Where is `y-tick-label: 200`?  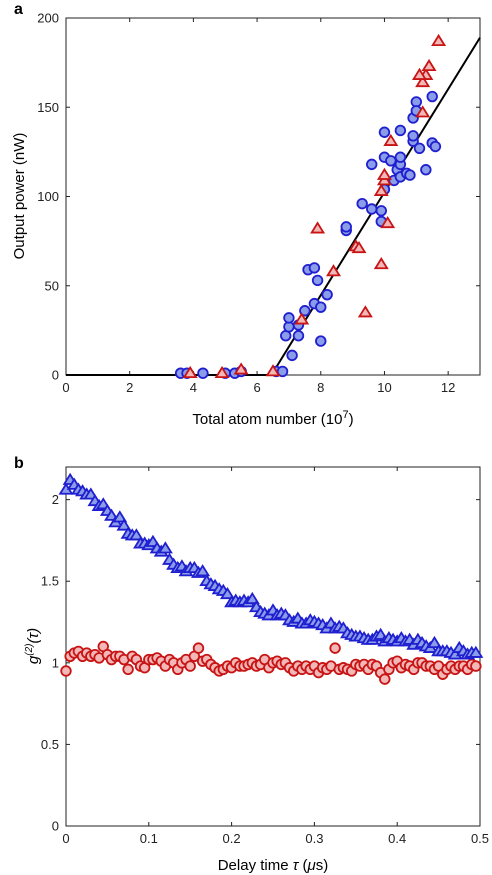
y-tick-label: 200 is located at coordinates (48, 18).